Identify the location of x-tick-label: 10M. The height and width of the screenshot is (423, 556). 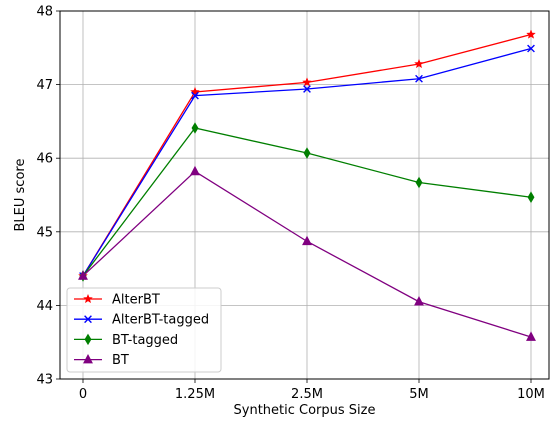
(531, 394).